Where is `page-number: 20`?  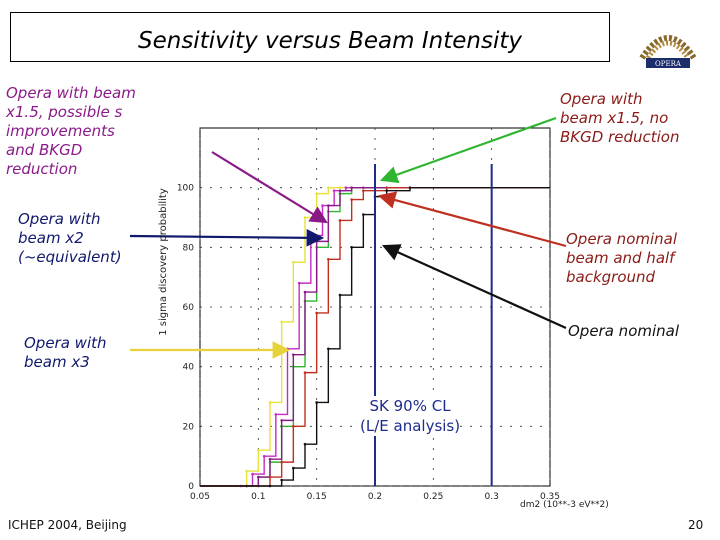 page-number: 20 is located at coordinates (696, 525).